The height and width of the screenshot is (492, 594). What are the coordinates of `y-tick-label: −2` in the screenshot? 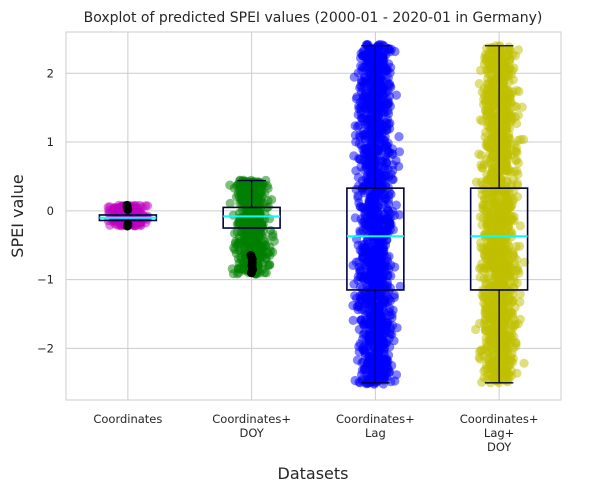 It's located at (45, 348).